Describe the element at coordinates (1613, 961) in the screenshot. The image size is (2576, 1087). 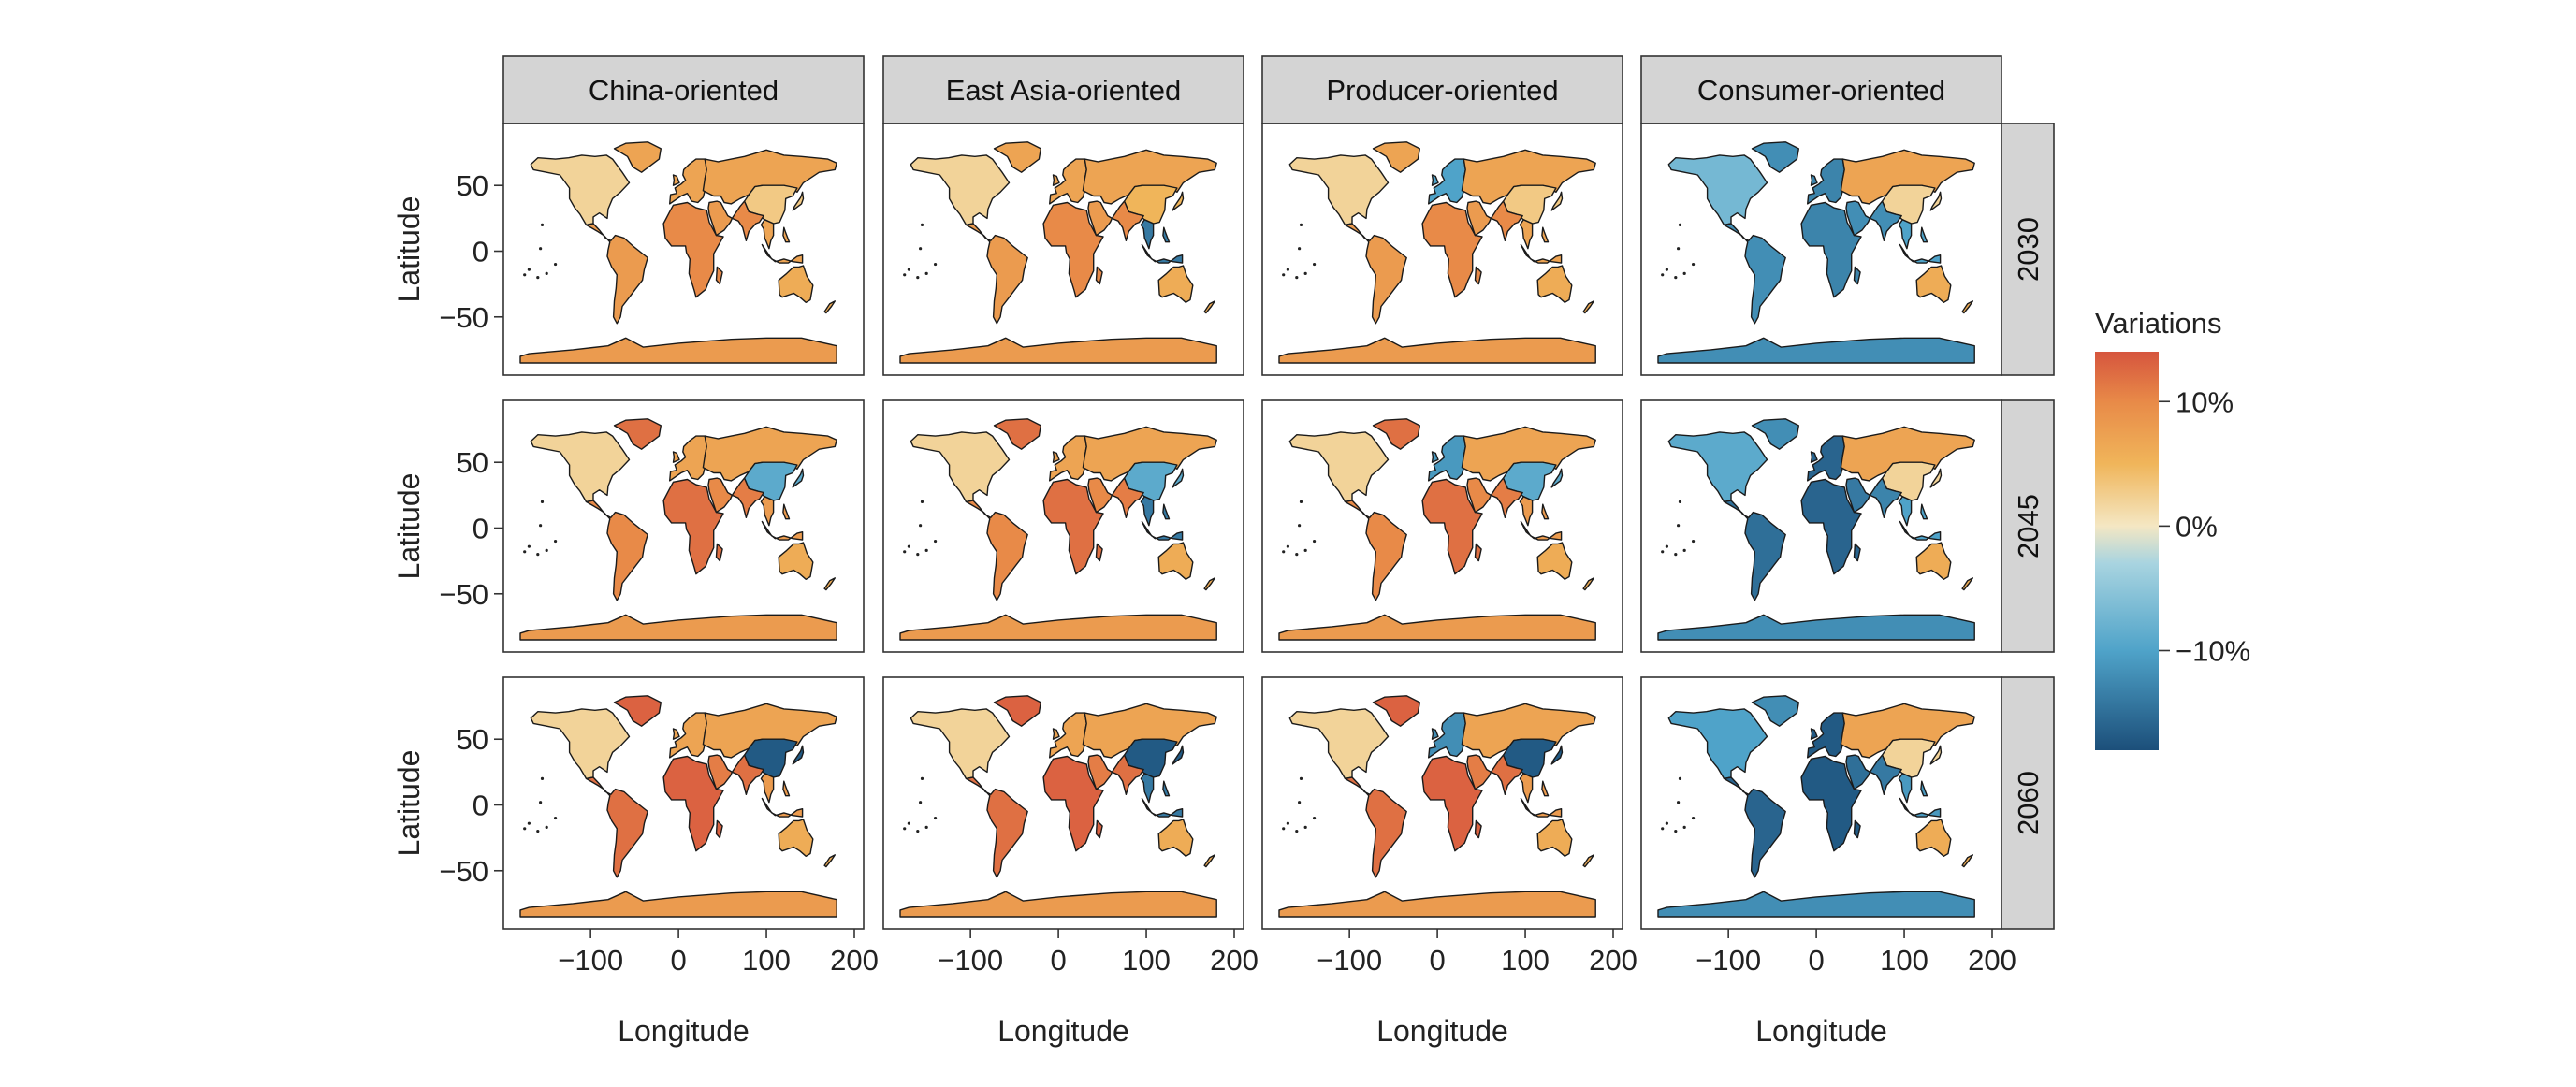
I see `x-tick-label: 200` at that location.